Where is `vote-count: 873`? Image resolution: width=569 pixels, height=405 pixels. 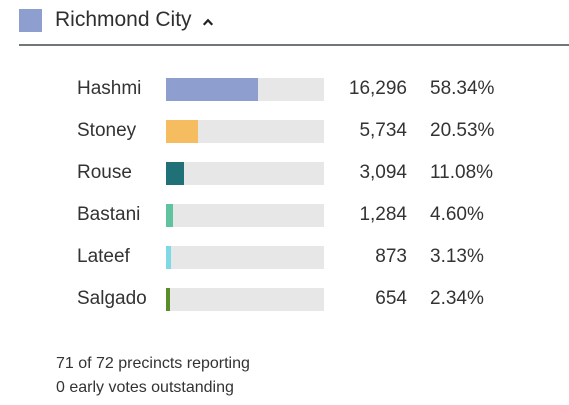 vote-count: 873 is located at coordinates (391, 256).